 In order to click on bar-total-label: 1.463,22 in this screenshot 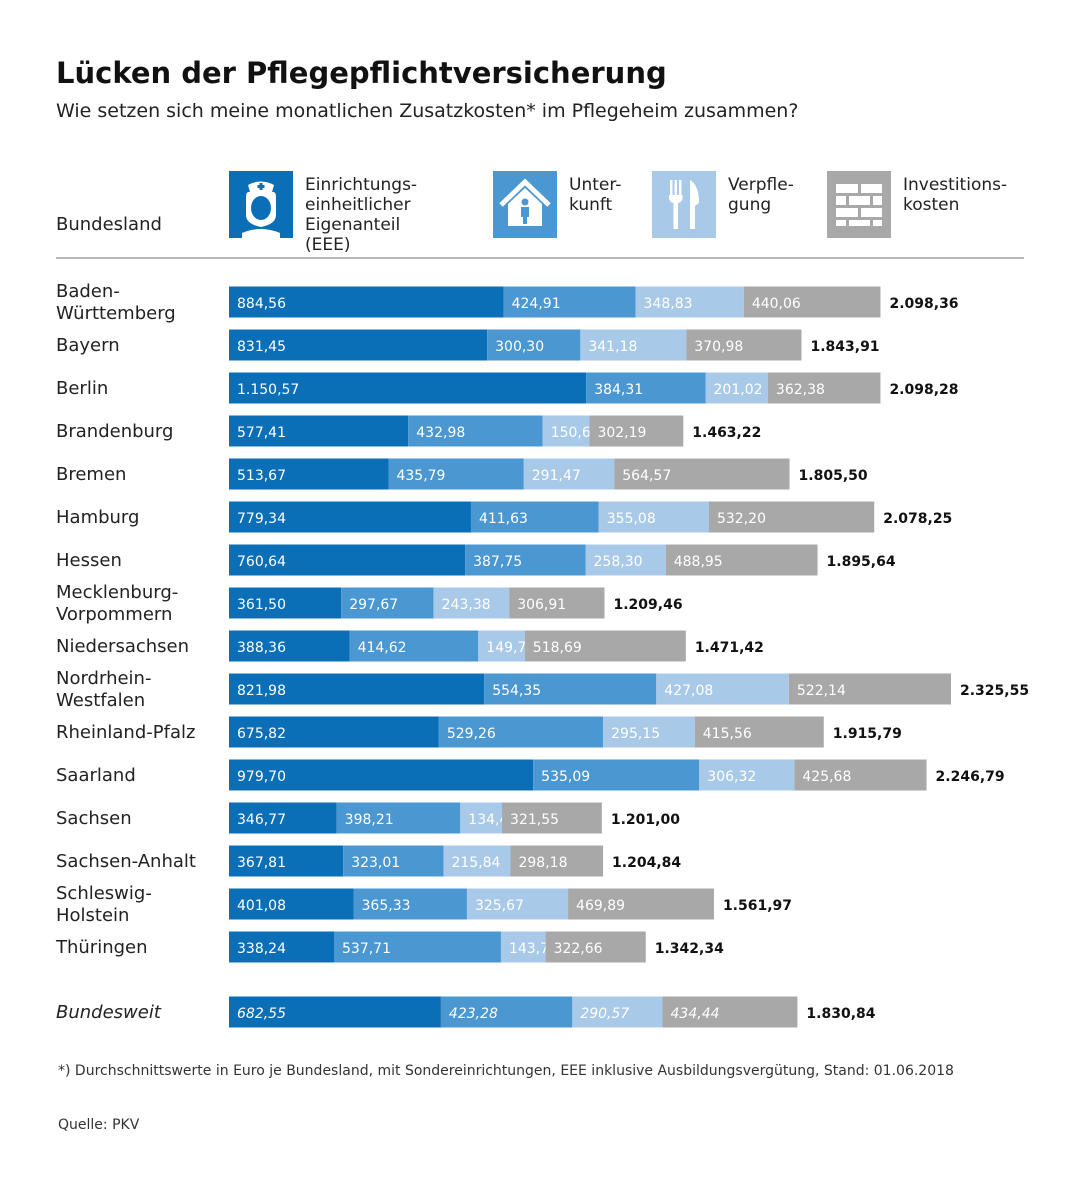, I will do `click(726, 433)`.